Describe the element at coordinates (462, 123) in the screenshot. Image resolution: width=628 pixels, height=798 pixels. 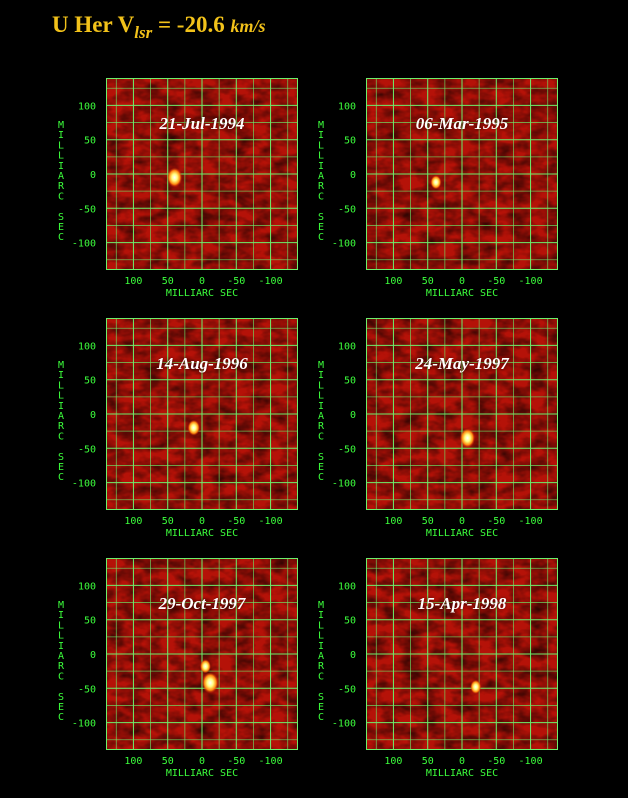
I see `observation-date: 06-Mar-1995` at that location.